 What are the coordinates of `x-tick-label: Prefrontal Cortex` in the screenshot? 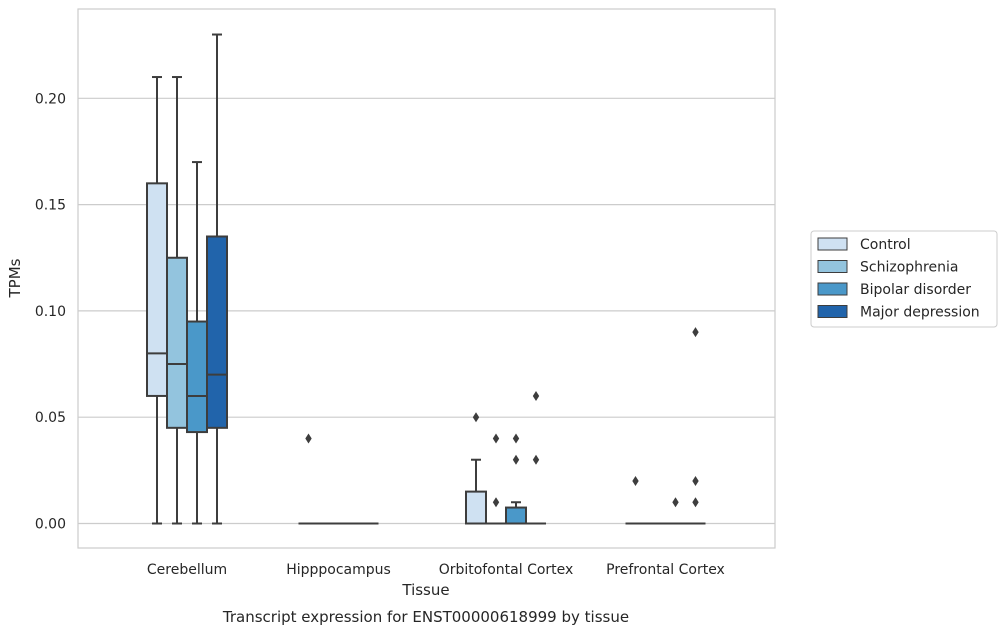 It's located at (665, 570).